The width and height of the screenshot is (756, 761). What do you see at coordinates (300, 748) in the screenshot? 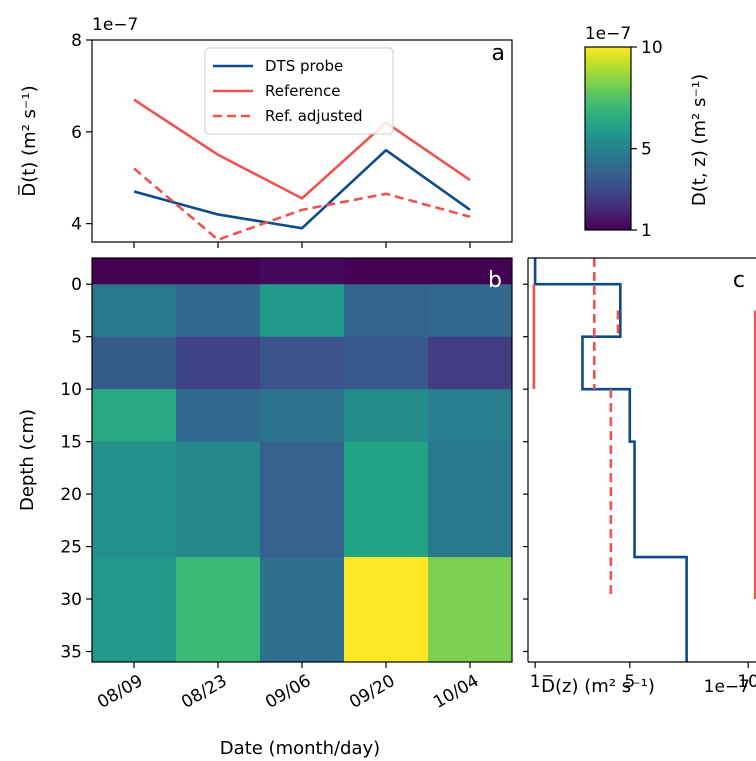
I see `x-axis-label: Date (month/day)` at bounding box center [300, 748].